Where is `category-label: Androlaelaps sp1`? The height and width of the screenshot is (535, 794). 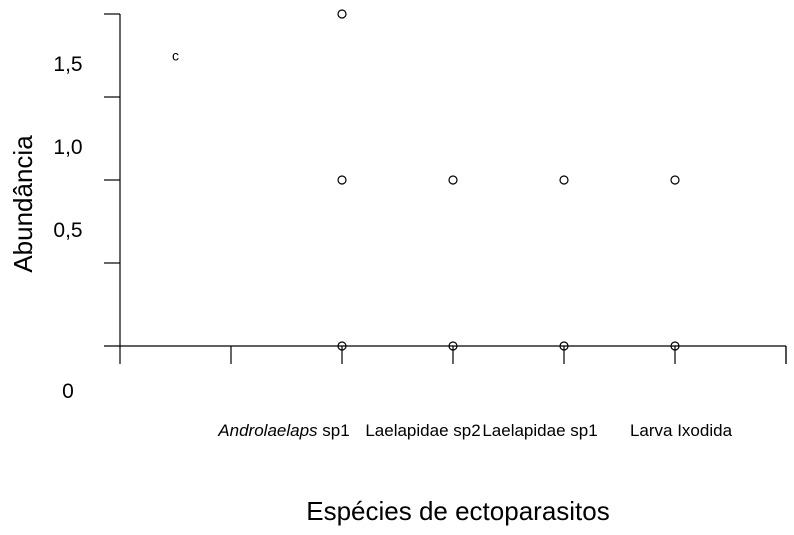
category-label: Androlaelaps sp1 is located at coordinates (283, 430).